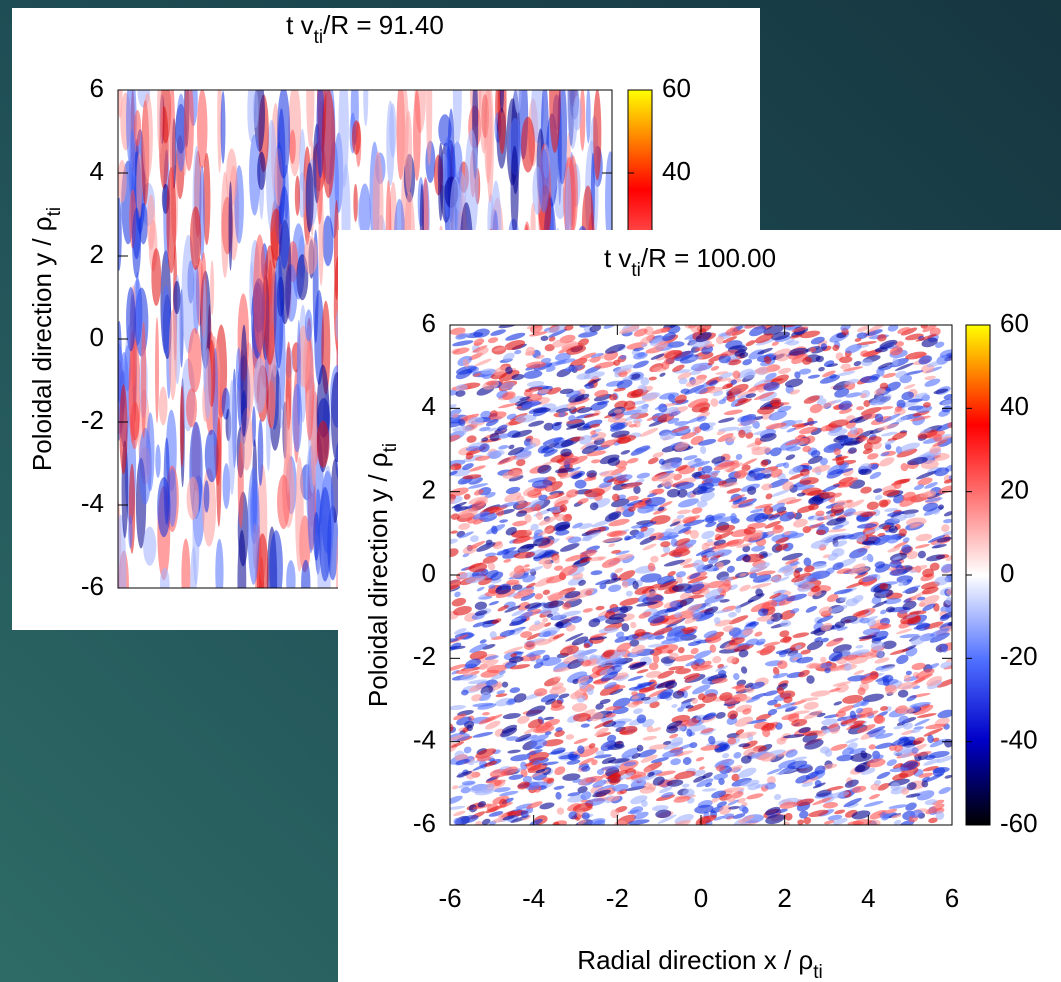 The width and height of the screenshot is (1061, 982). What do you see at coordinates (1019, 740) in the screenshot?
I see `colorbar-tick-label: -40` at bounding box center [1019, 740].